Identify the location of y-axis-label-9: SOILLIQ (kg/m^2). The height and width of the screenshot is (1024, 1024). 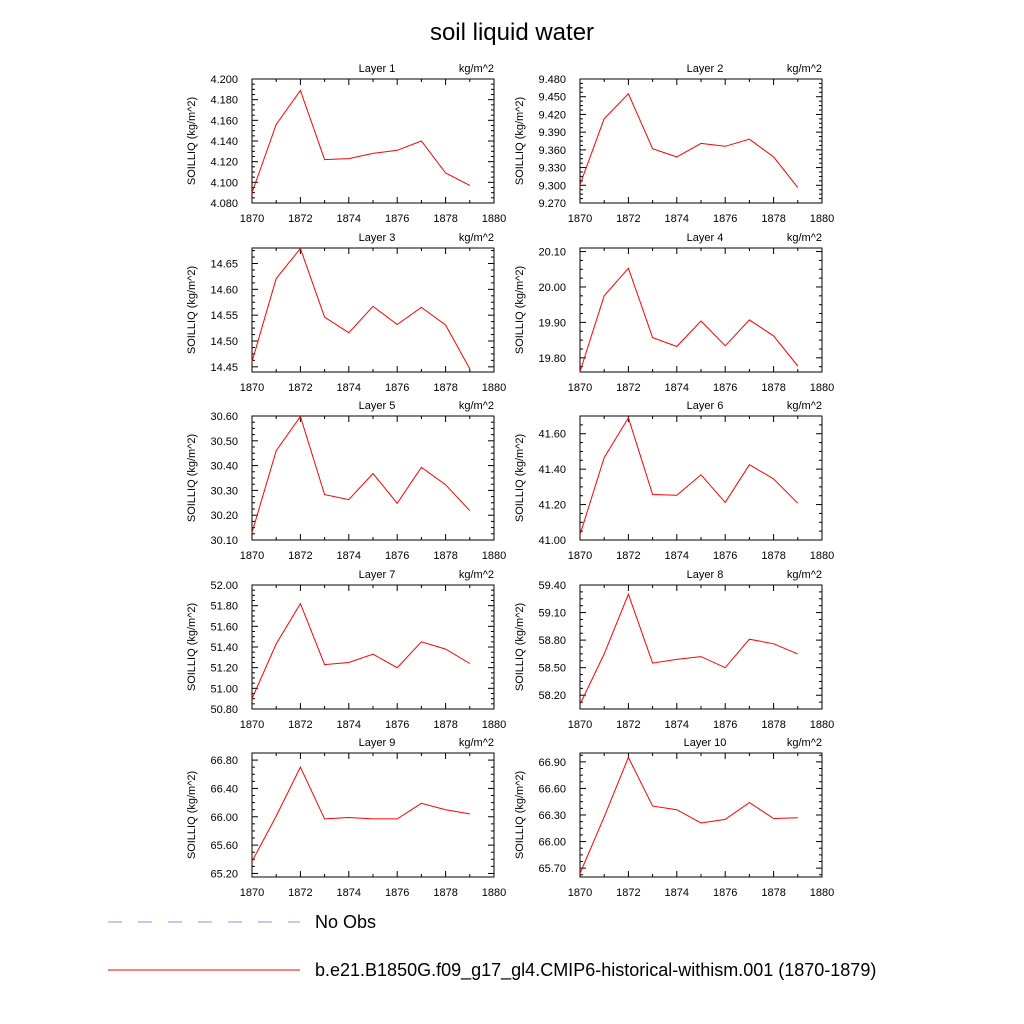
(192, 815).